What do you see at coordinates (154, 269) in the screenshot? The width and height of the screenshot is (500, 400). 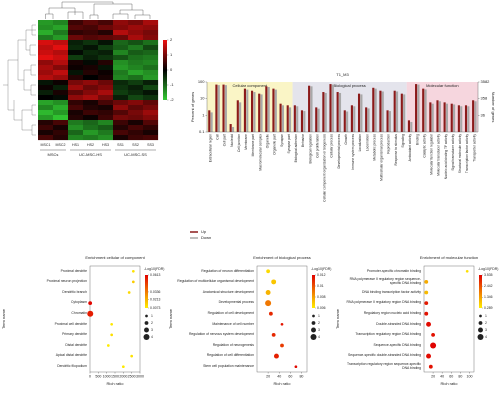 I see `legend-title: -Log10(FDR)` at bounding box center [154, 269].